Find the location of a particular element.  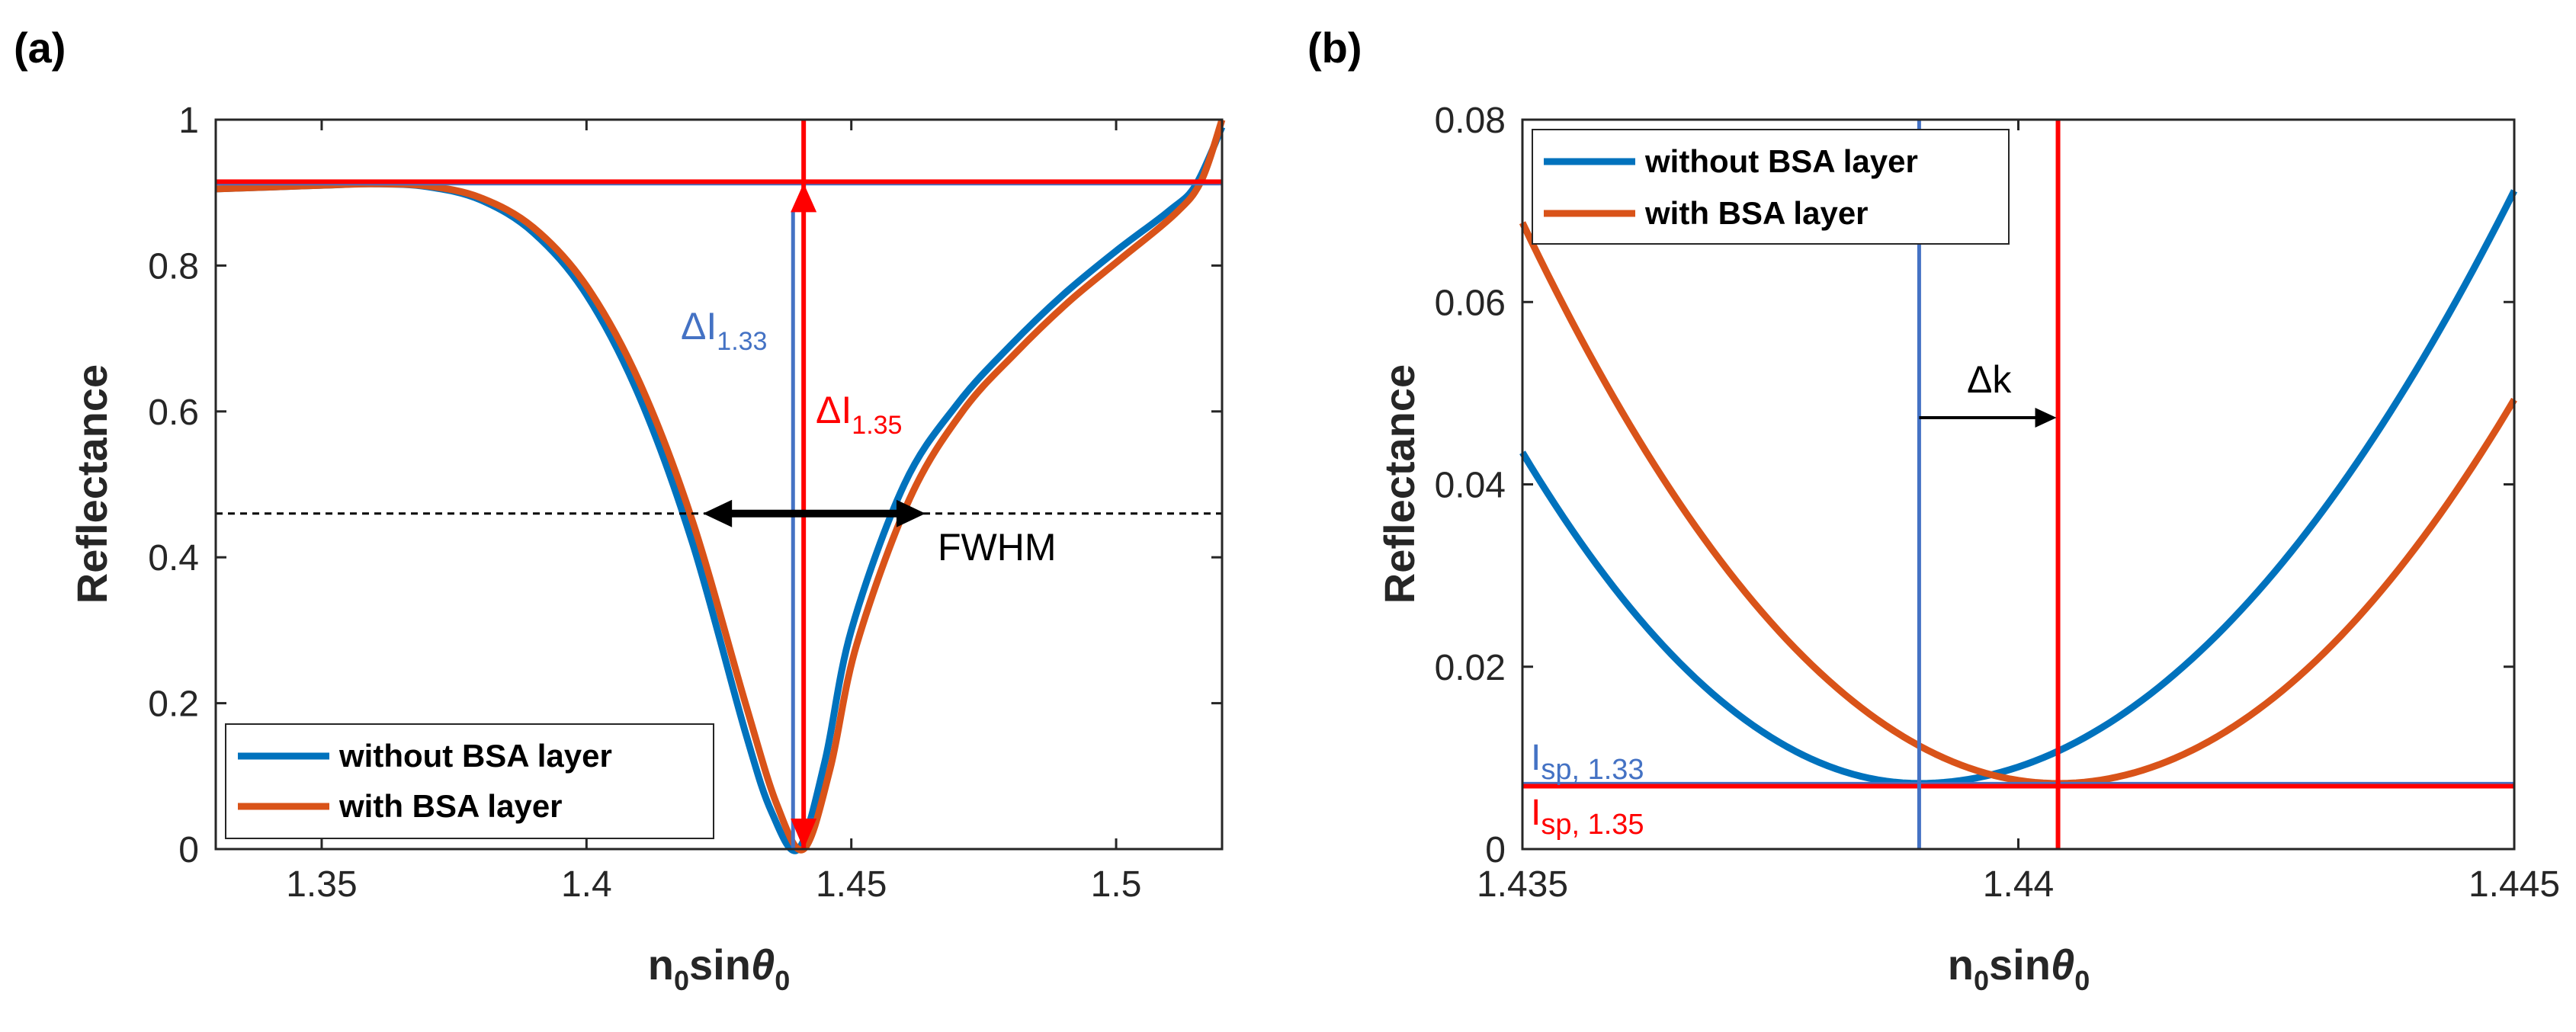

panel-b-ytick-label: 0.04 is located at coordinates (1470, 486).